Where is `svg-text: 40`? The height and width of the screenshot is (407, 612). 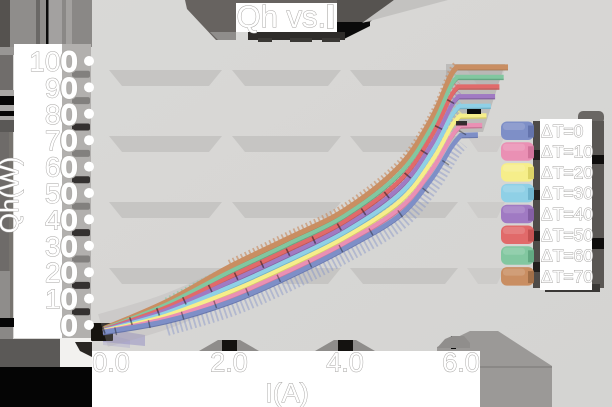
svg-text: 40 is located at coordinates (60, 219).